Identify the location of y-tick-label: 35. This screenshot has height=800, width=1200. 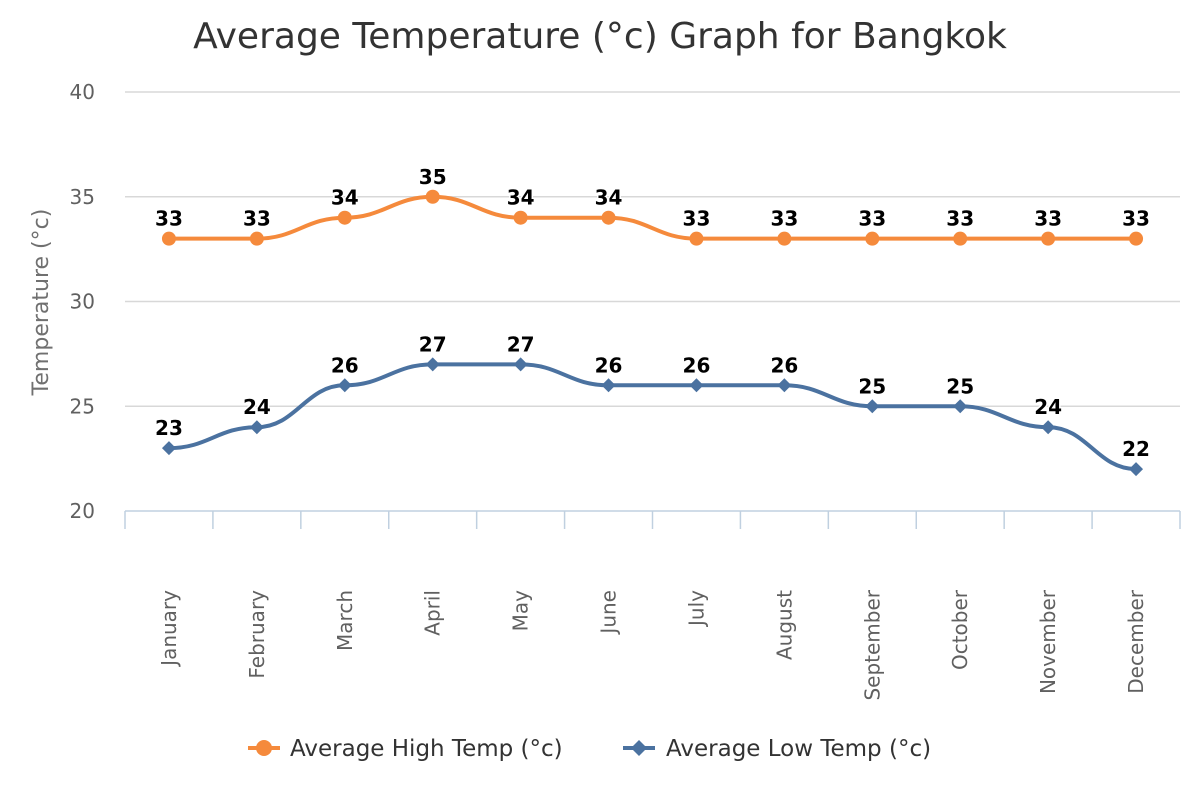
(82, 197).